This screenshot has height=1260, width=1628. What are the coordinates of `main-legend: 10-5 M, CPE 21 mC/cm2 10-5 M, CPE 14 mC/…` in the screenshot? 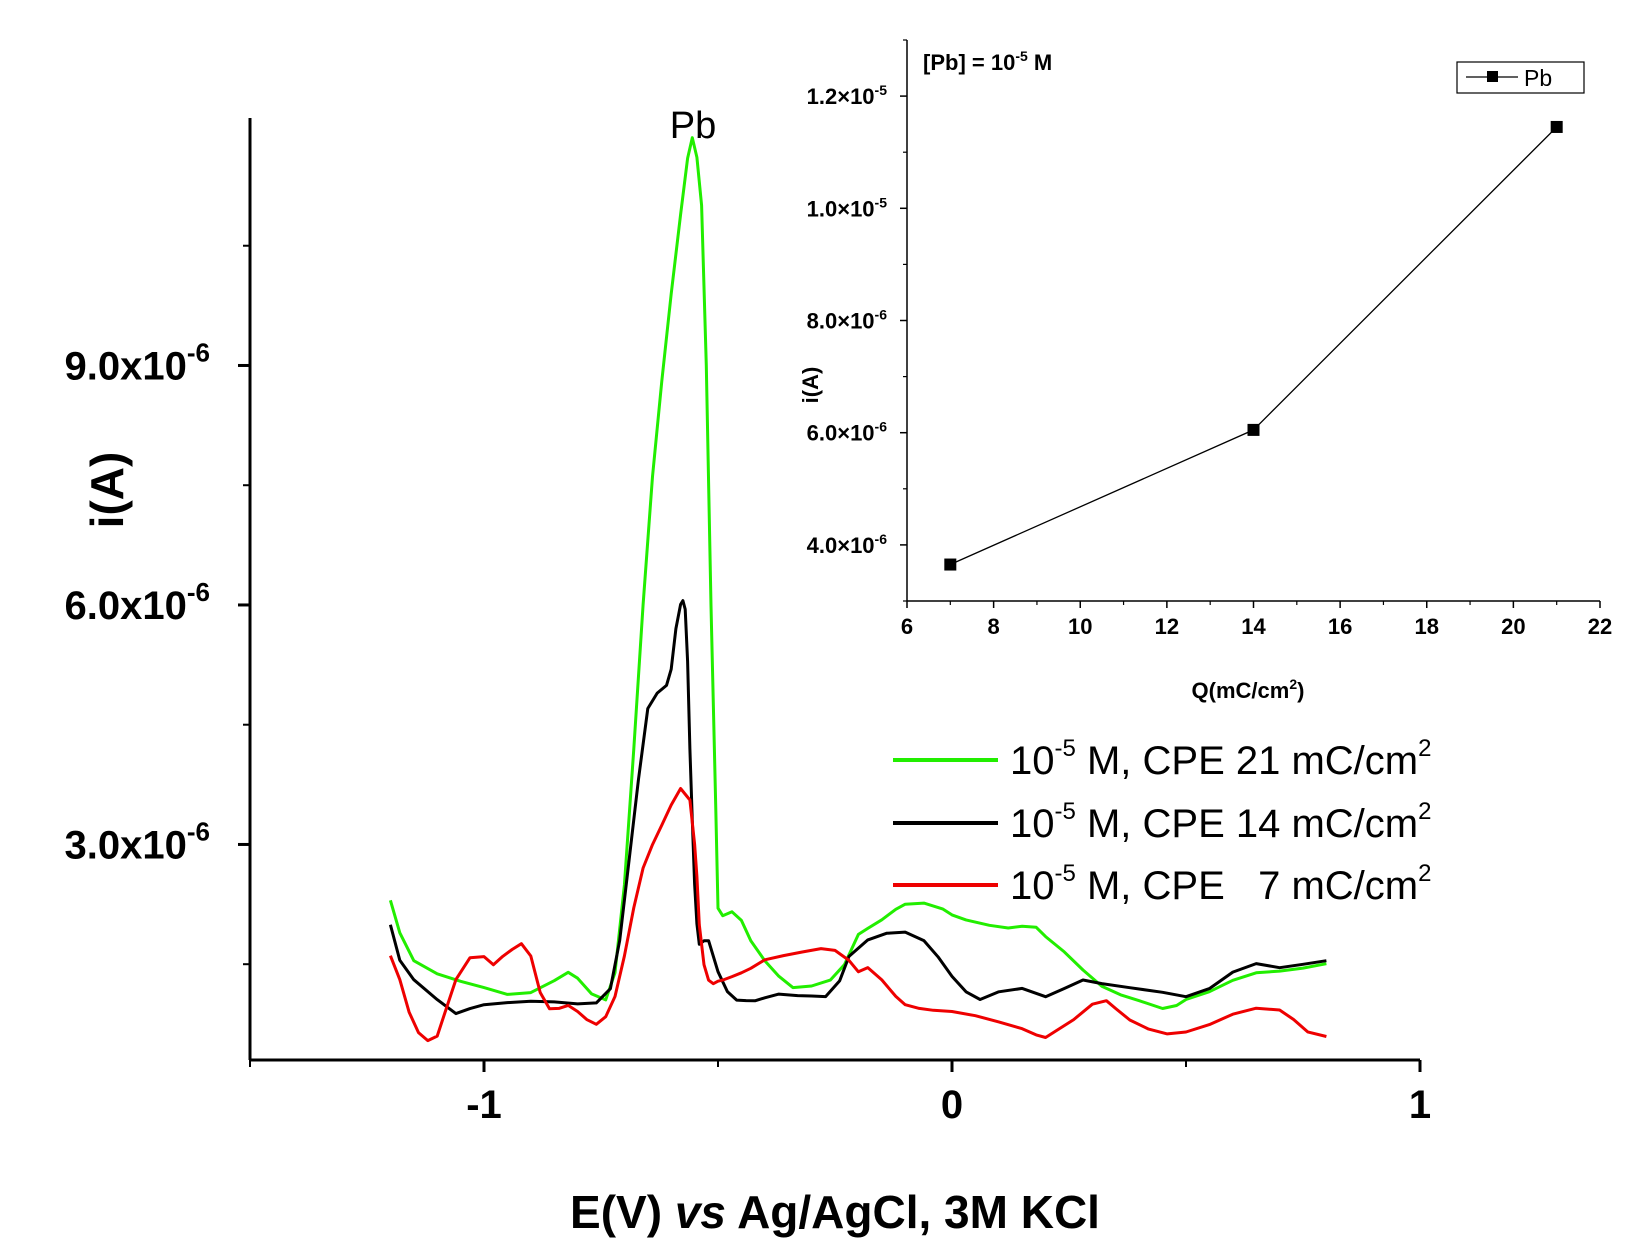 It's located at (1162, 821).